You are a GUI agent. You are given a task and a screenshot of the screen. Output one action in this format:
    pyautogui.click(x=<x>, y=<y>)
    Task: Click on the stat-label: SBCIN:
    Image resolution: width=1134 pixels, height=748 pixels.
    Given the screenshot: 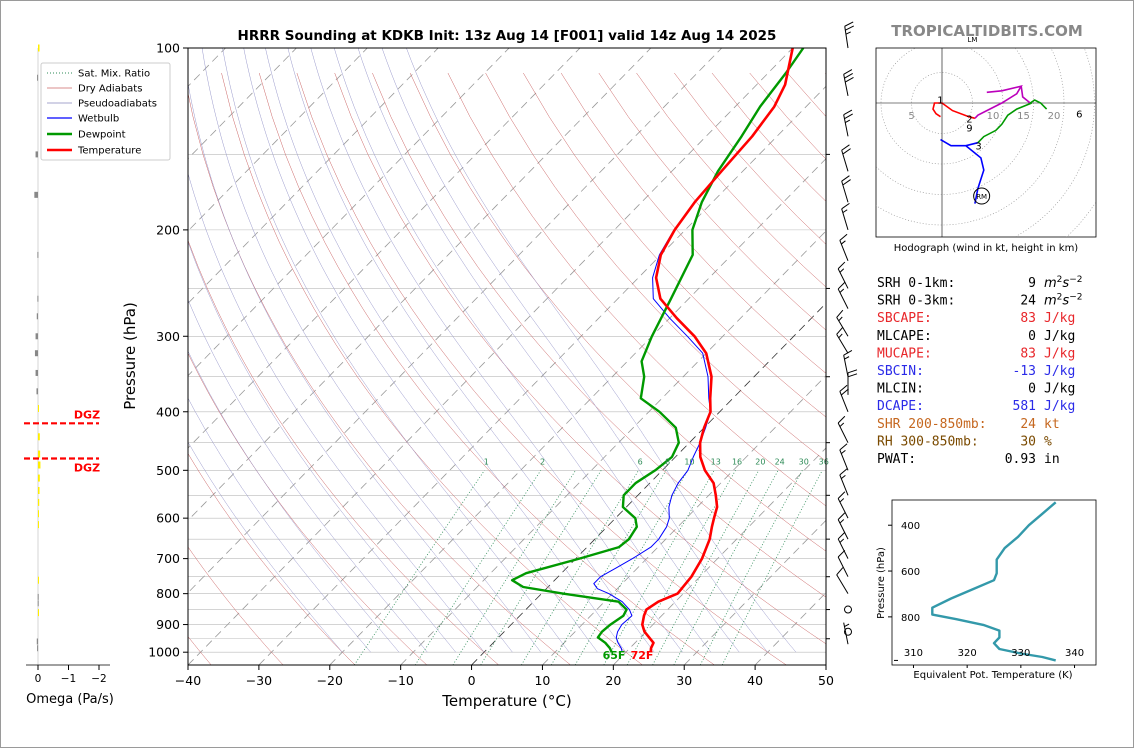 What is the action you would take?
    pyautogui.click(x=900, y=371)
    